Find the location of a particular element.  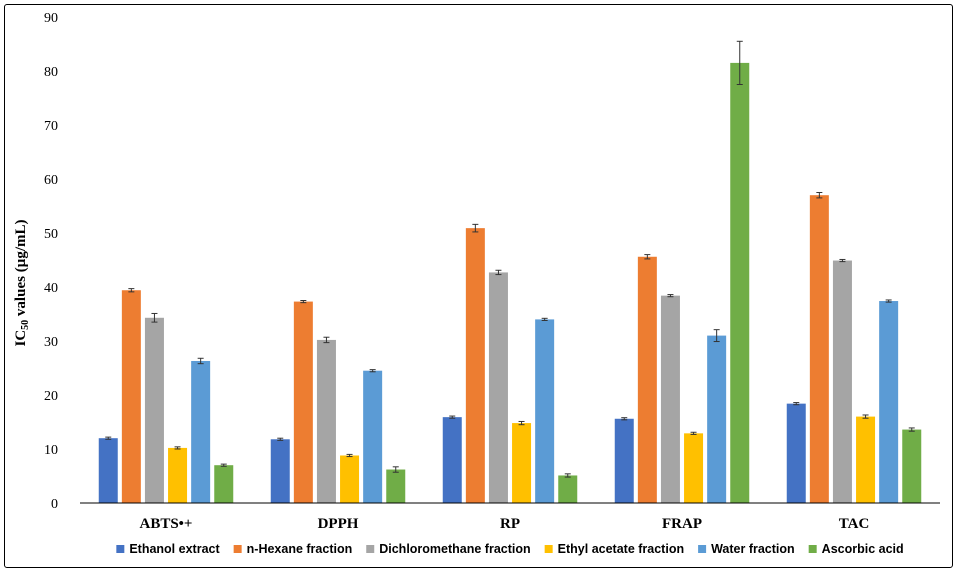

y-tick-label: 60 is located at coordinates (51, 180).